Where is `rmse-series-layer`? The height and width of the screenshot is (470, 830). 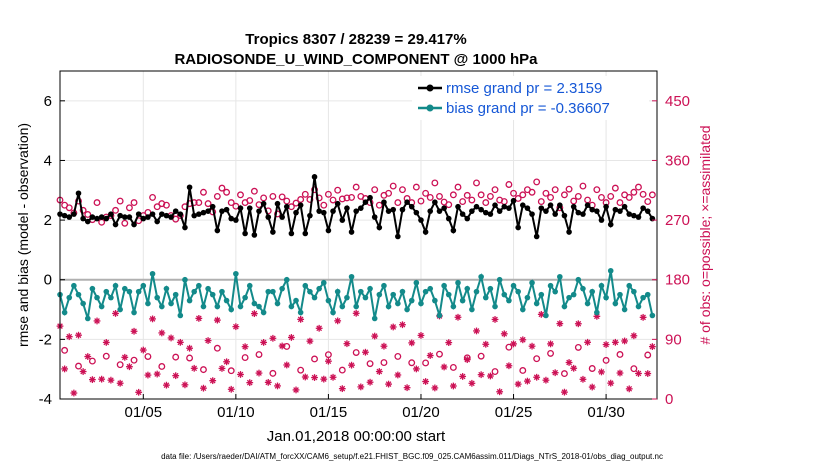
rmse-series-layer is located at coordinates (356, 207).